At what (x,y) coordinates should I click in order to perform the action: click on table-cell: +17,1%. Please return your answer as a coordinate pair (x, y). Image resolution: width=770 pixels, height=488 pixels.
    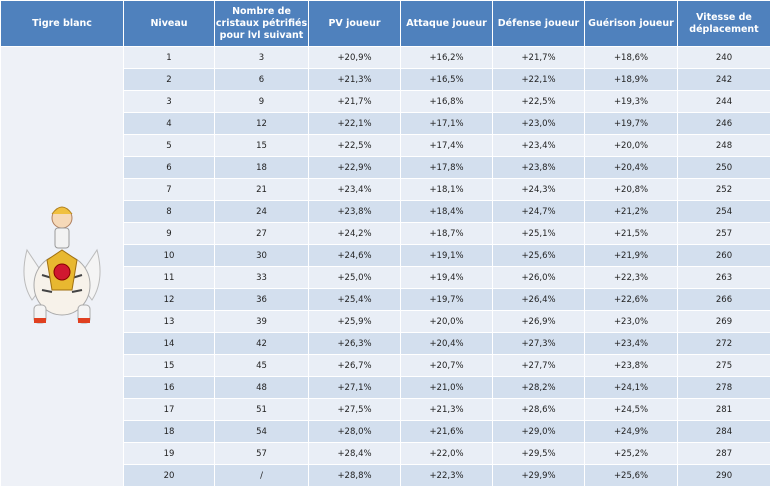
    Looking at the image, I should click on (446, 123).